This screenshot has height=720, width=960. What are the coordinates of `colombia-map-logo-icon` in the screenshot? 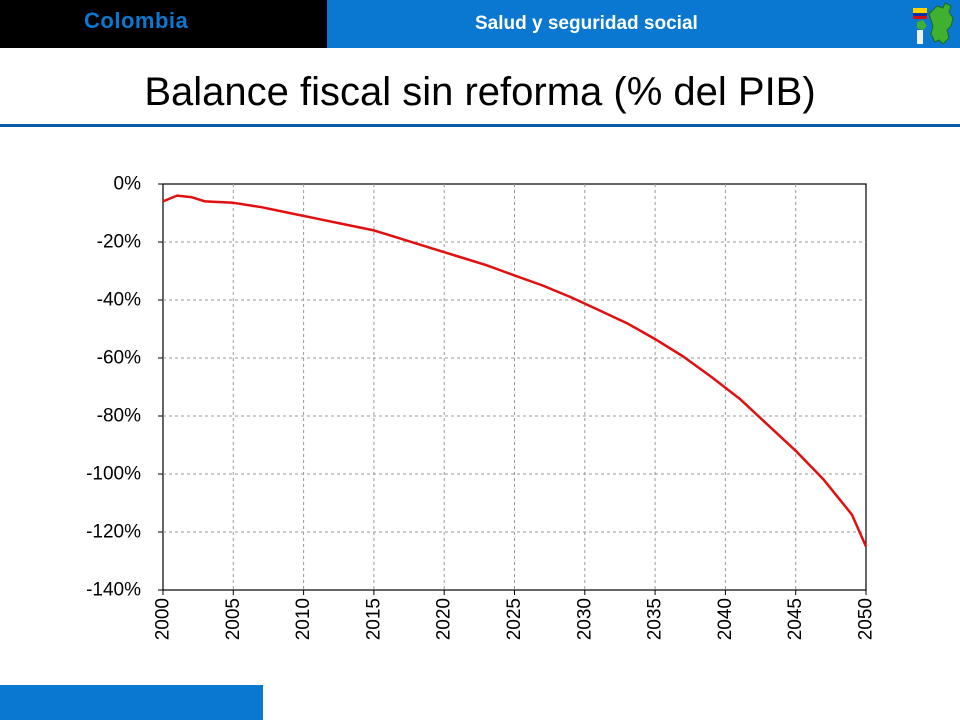 It's located at (934, 24).